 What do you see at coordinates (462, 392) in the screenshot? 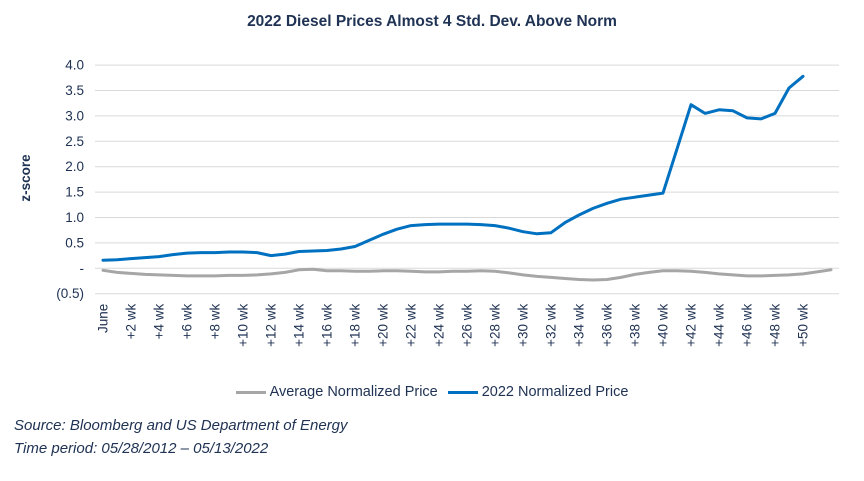
I see `legend-line-swatch-2022` at bounding box center [462, 392].